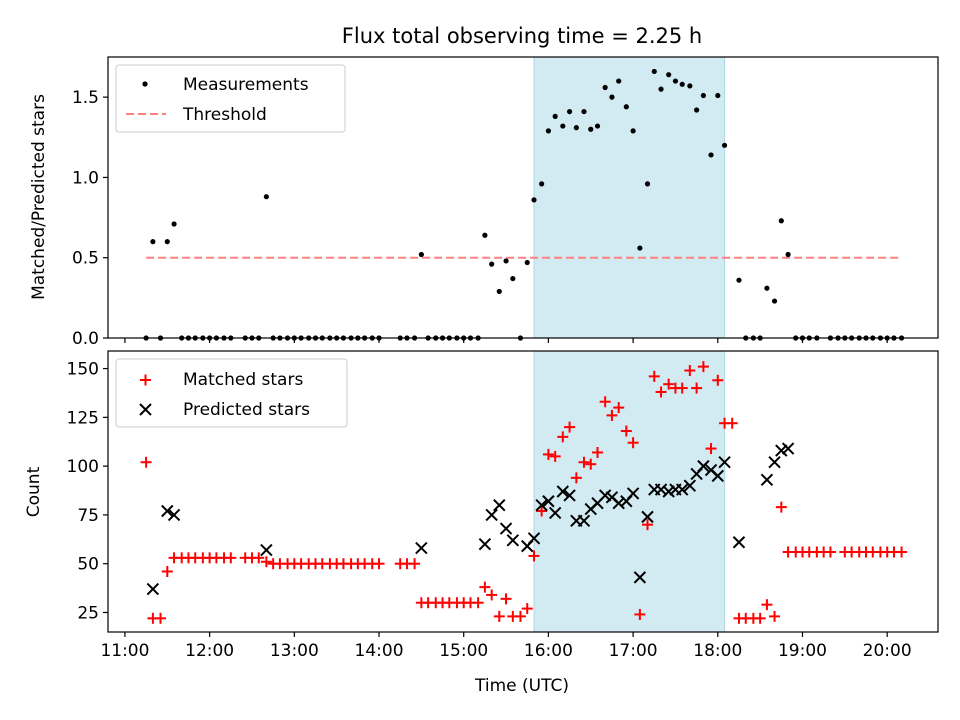 The image size is (960, 720). What do you see at coordinates (87, 491) in the screenshot?
I see `bottom-y-axis: 25 50 75 100 125 150` at bounding box center [87, 491].